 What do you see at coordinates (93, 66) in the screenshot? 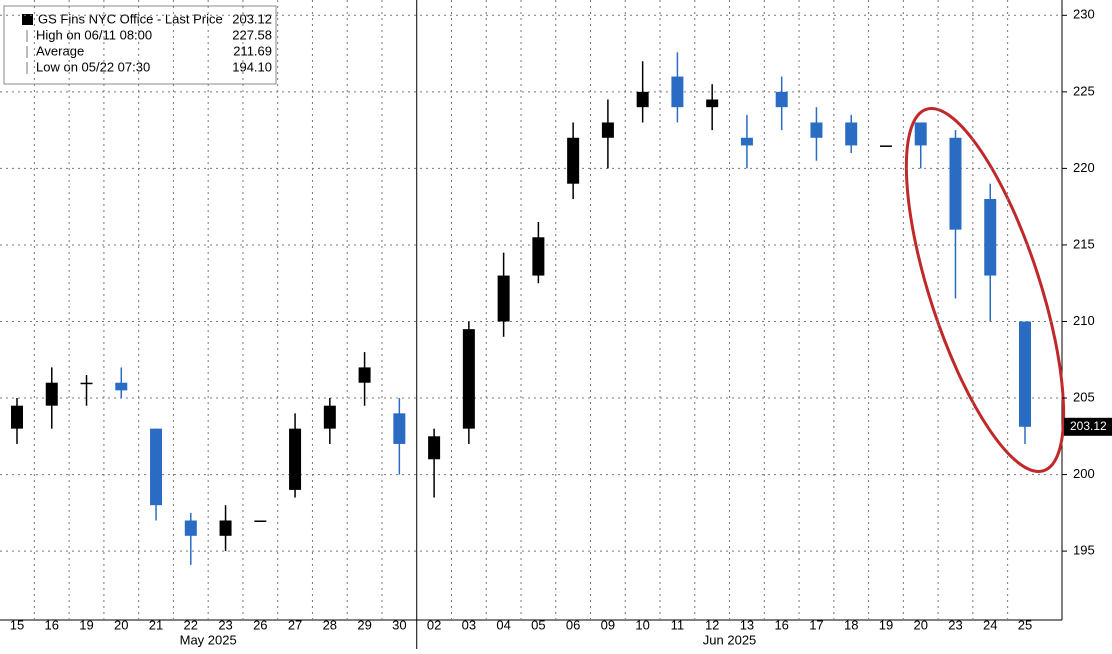
I see `legend-label: Low on 05/22 07:30` at bounding box center [93, 66].